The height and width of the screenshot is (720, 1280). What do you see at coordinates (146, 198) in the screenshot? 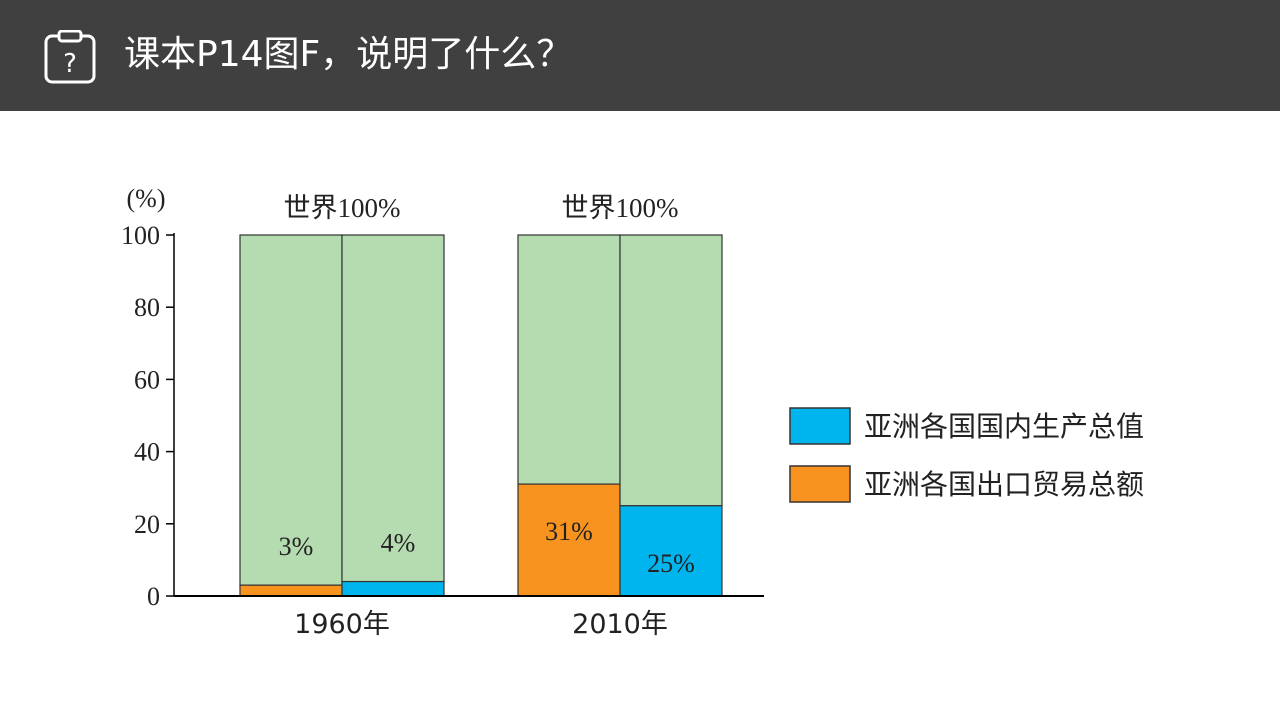
I see `y-axis-unit: (%)` at bounding box center [146, 198].